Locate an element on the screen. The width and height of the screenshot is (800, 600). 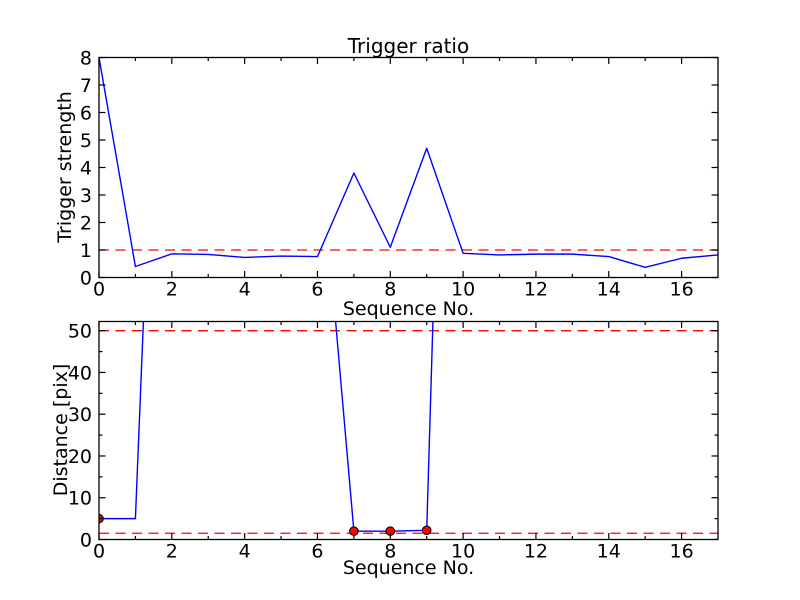
y-tick-label: 3 is located at coordinates (86, 196).